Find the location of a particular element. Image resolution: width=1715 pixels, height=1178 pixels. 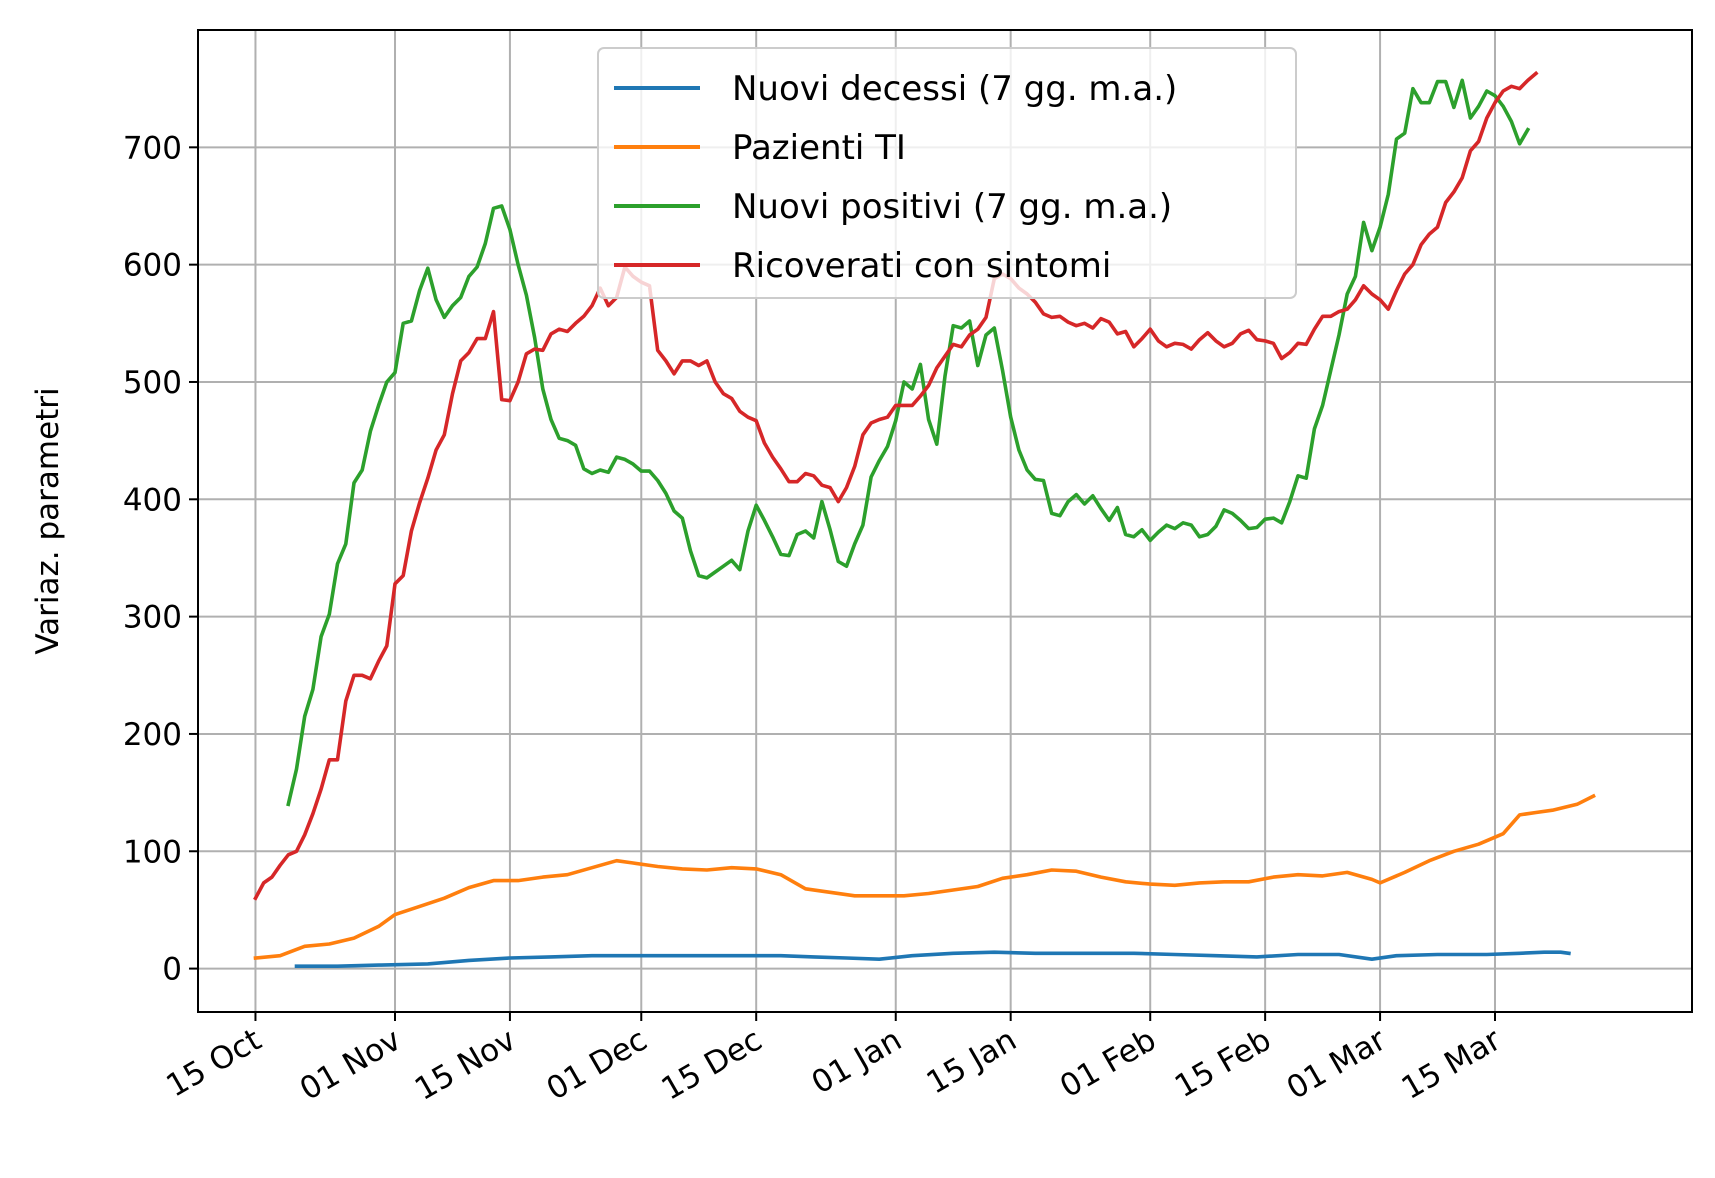

legend-label: Ricoverati con sintomi is located at coordinates (921, 266).